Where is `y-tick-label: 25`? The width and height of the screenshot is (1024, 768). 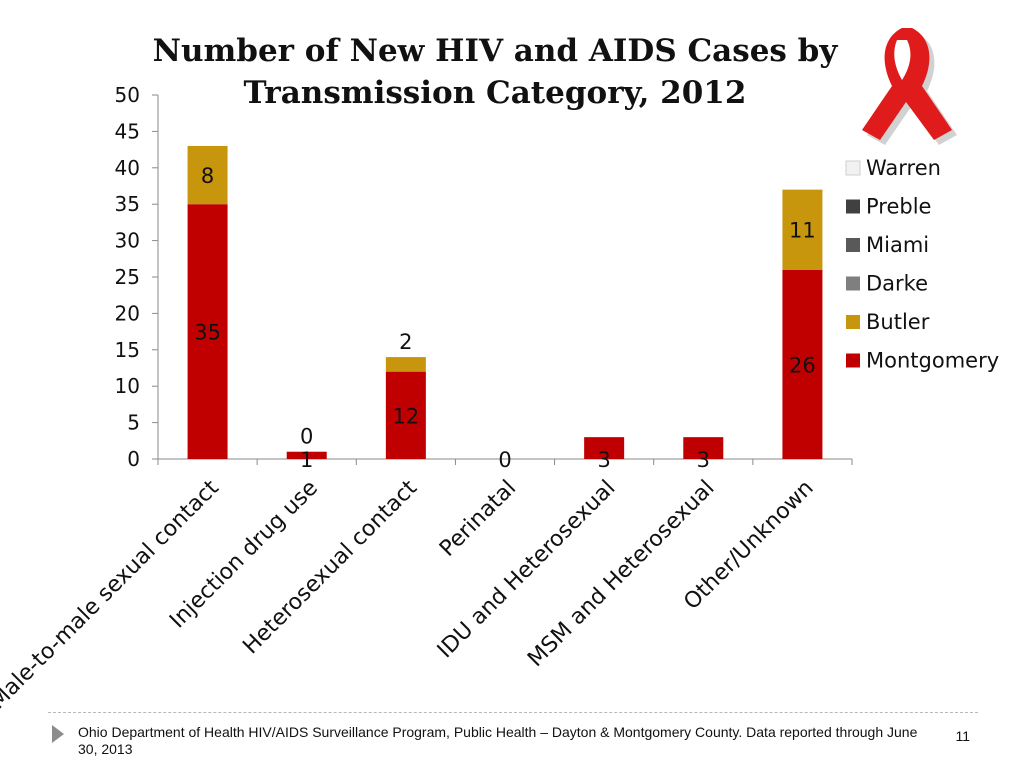 y-tick-label: 25 is located at coordinates (127, 277).